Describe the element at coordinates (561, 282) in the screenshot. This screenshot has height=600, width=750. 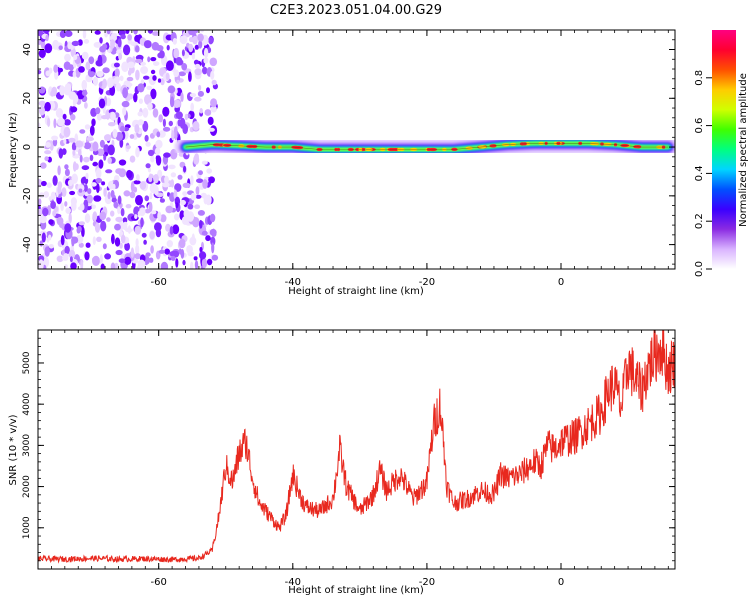
I see `x-tick-label: 0` at that location.